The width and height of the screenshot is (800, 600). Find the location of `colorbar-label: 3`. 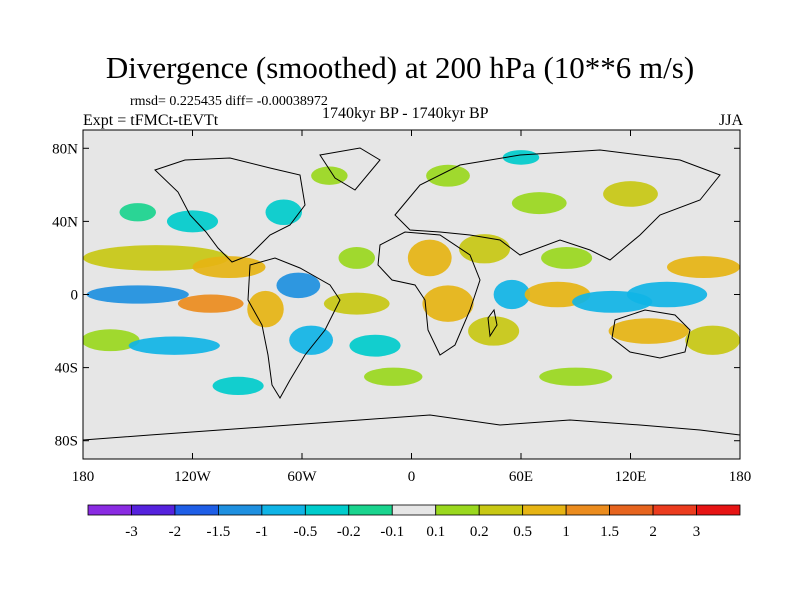

colorbar-label: 3 is located at coordinates (697, 532).